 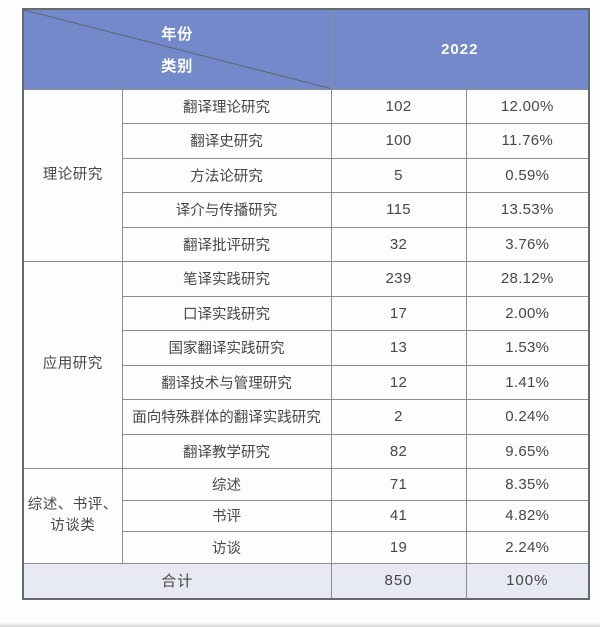 I want to click on count-cell: 32, so click(x=398, y=244).